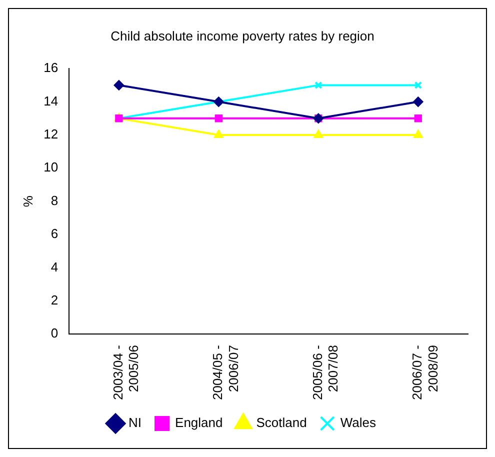 Image resolution: width=495 pixels, height=457 pixels. I want to click on y-tick-label: 12, so click(51, 134).